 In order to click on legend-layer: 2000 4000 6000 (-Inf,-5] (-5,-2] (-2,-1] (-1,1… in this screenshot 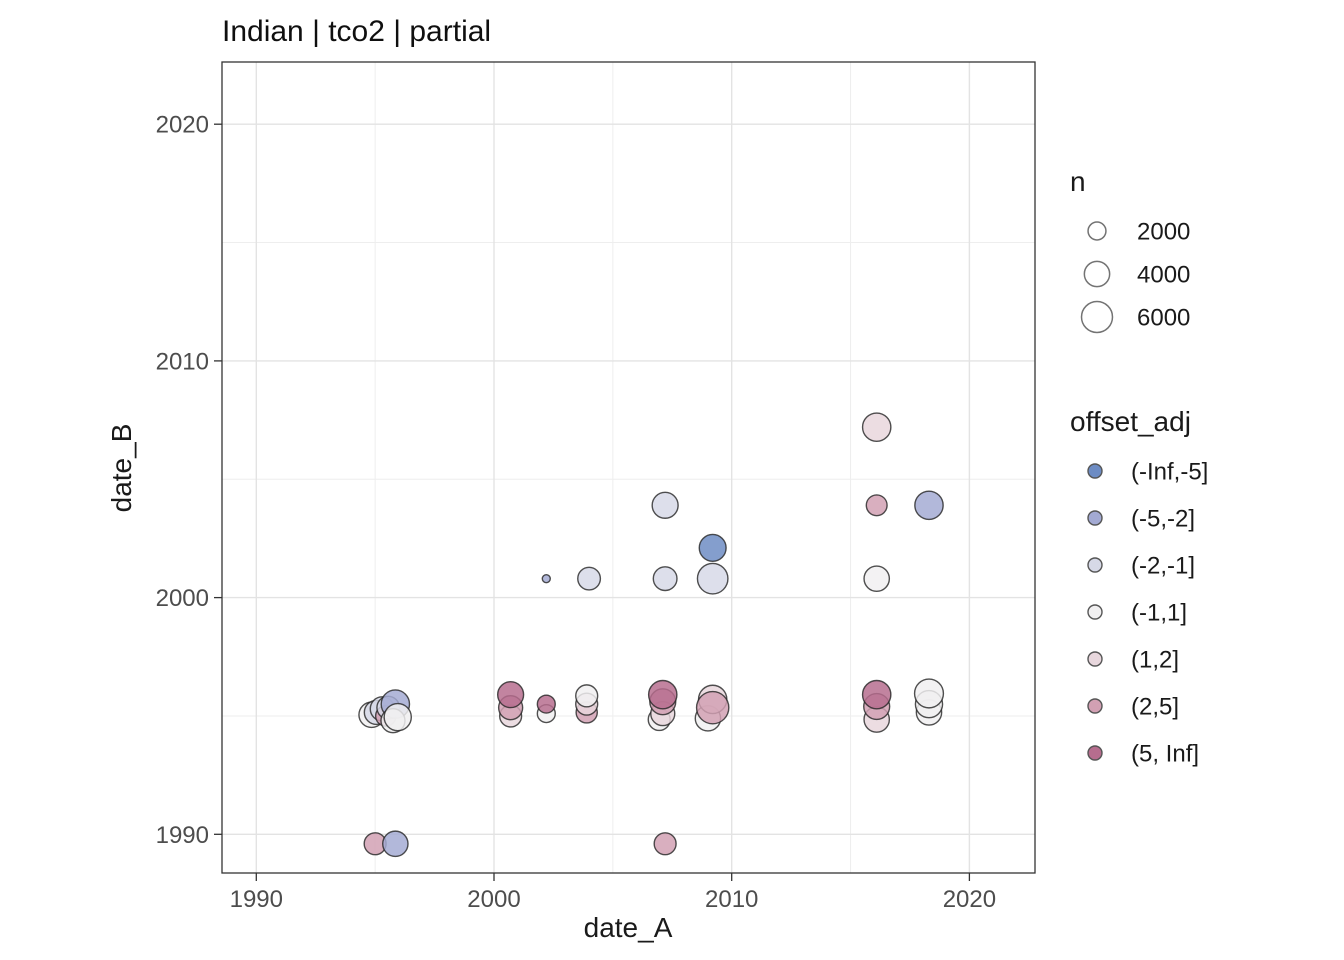, I will do `click(1144, 493)`.